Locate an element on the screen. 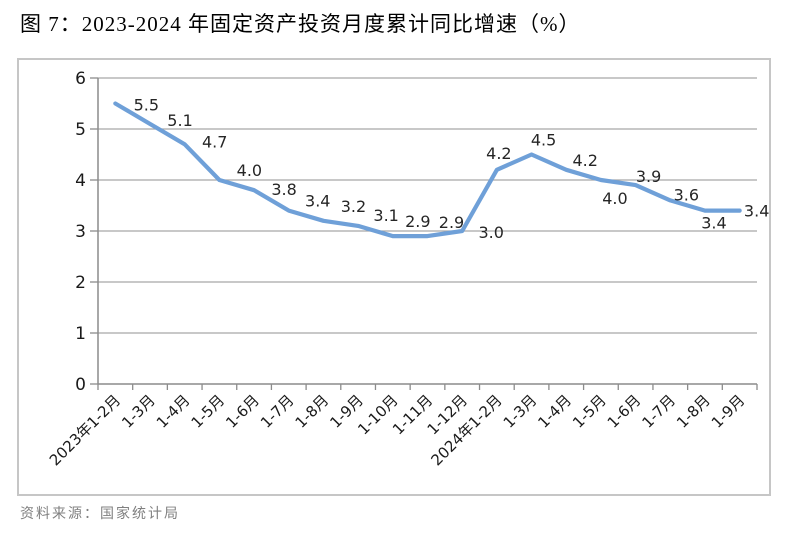  data-label: 4.5 is located at coordinates (543, 140).